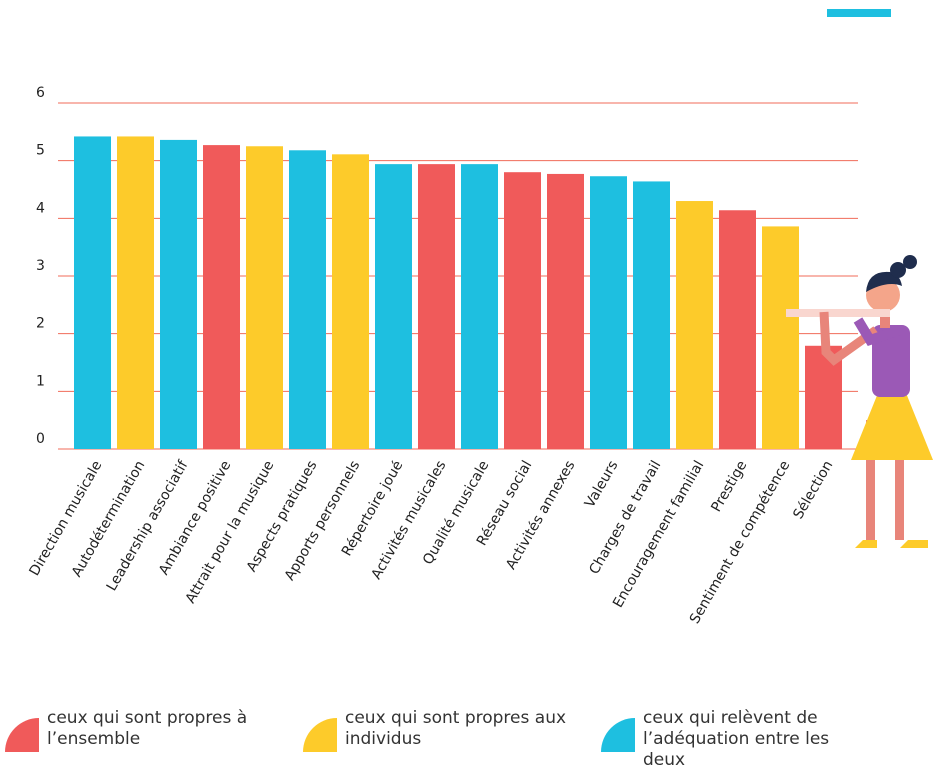 Image resolution: width=937 pixels, height=780 pixels. I want to click on y-tick-label: 1, so click(40, 381).